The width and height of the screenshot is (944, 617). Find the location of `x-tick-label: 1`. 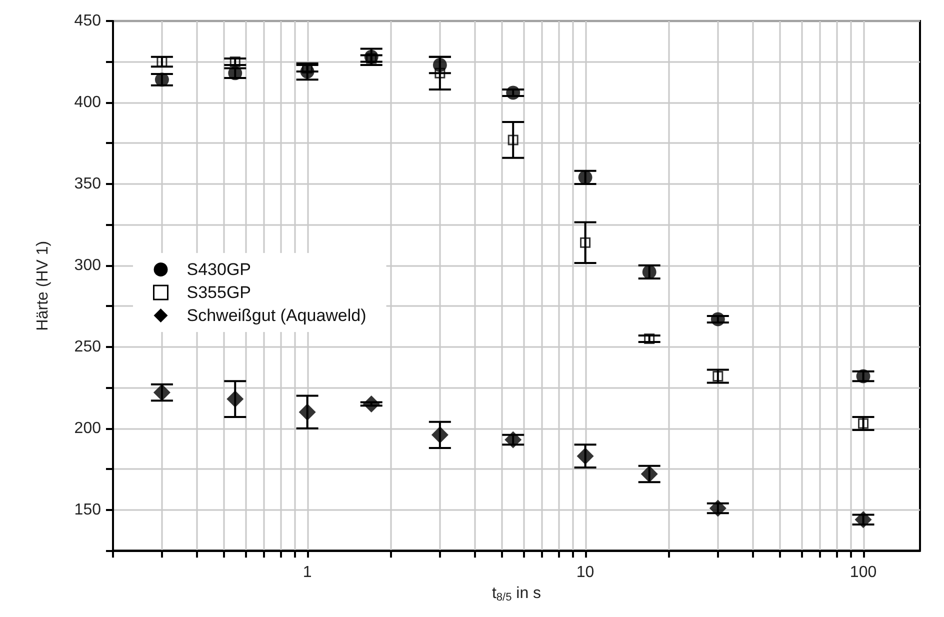

x-tick-label: 1 is located at coordinates (307, 573).